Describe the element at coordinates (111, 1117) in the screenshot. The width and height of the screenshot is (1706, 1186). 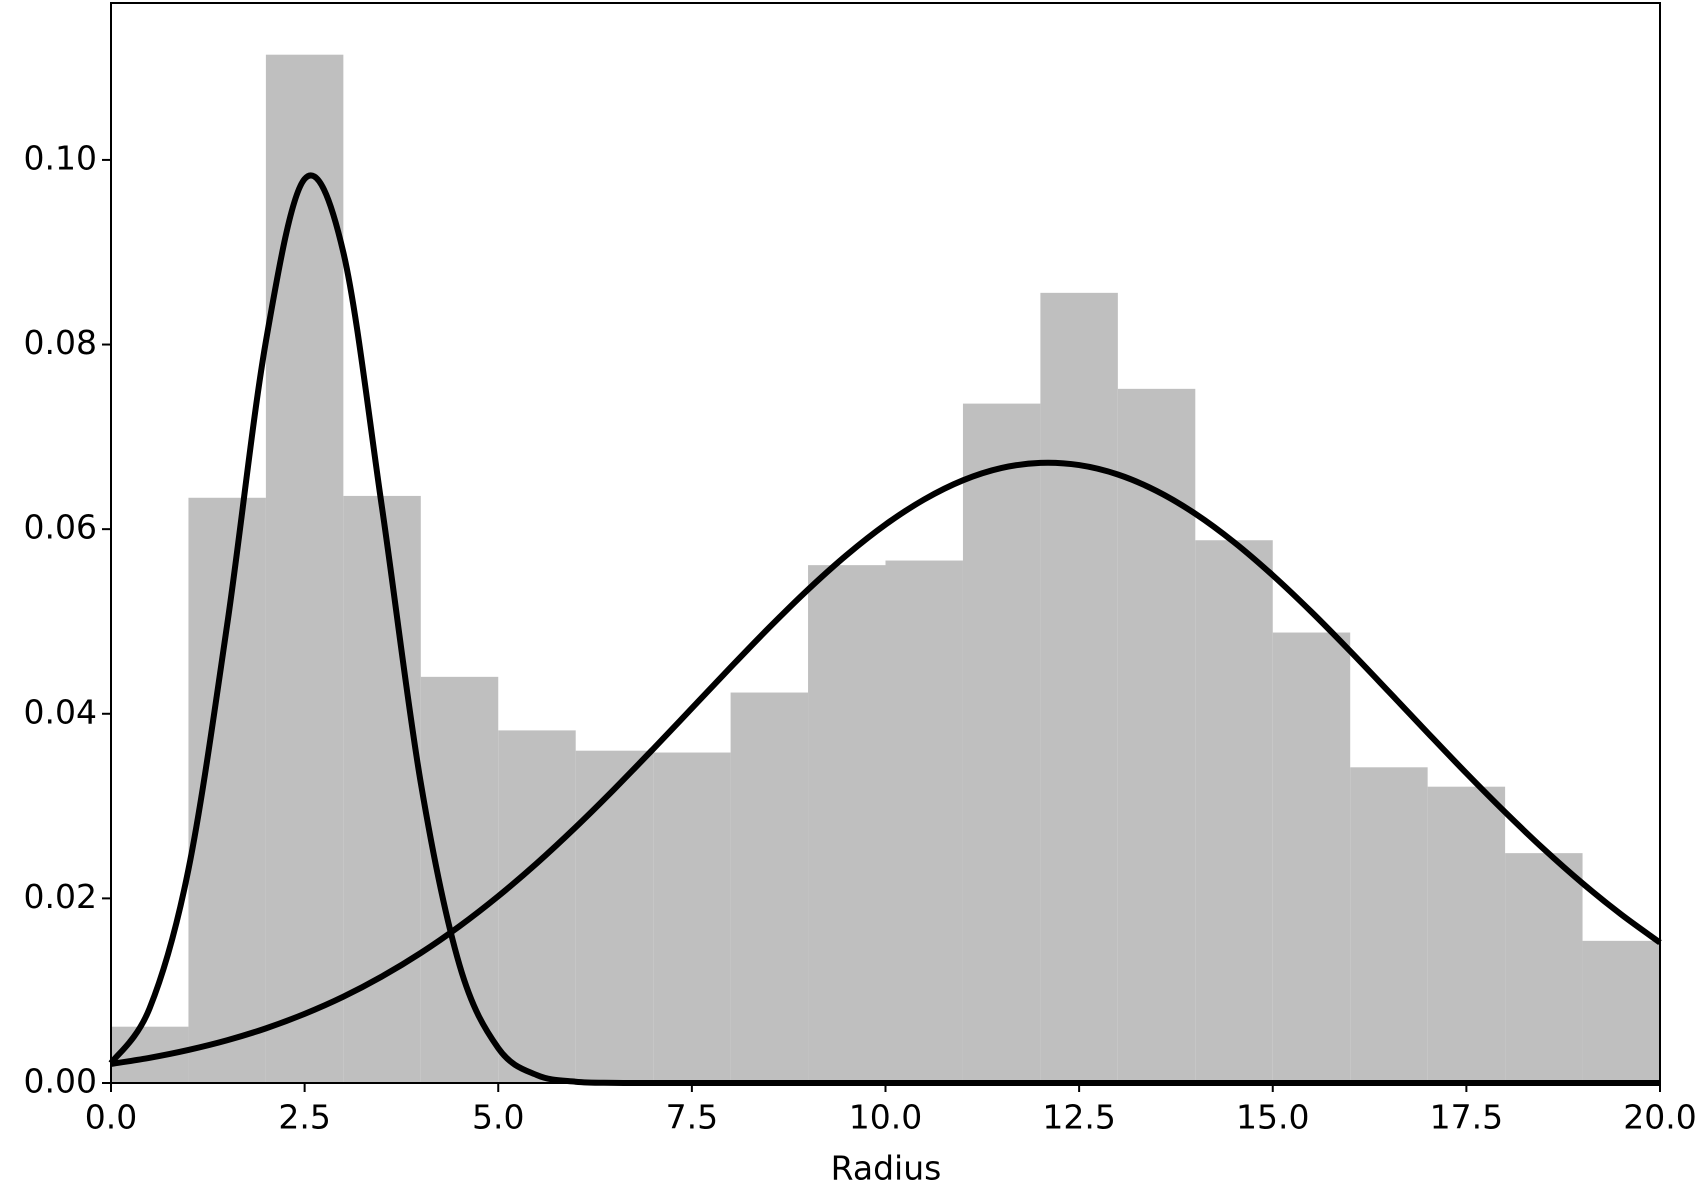
I see `x-tick-label: 0.0` at that location.